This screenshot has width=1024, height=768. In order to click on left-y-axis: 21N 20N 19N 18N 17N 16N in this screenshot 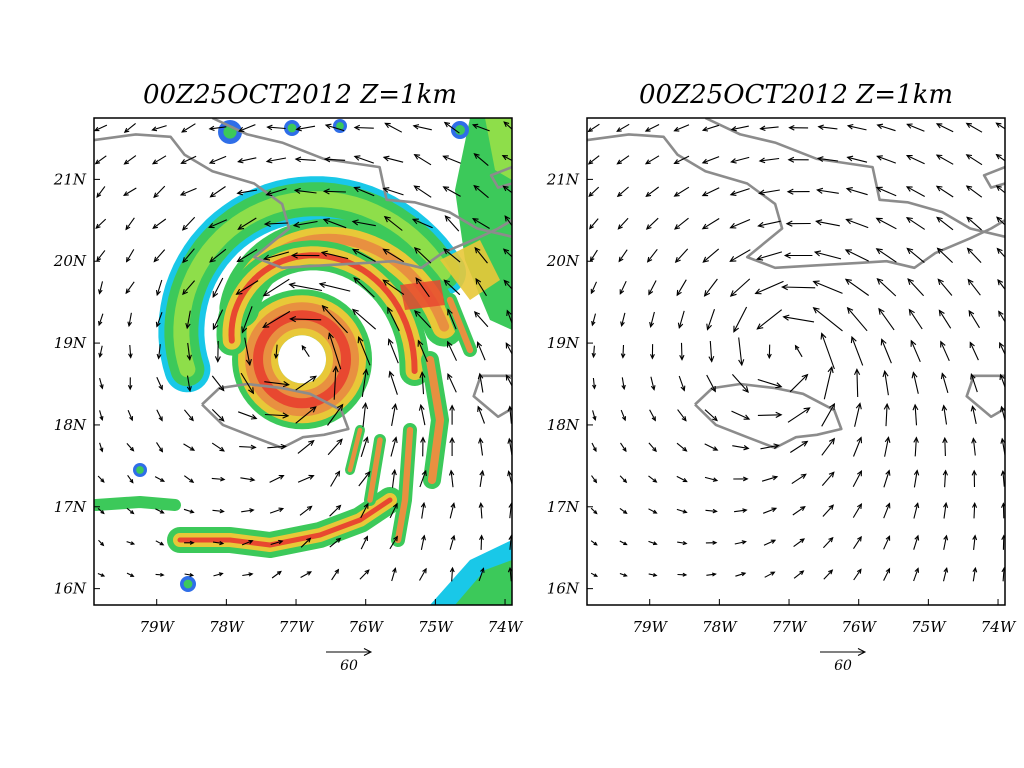, I will do `click(76, 384)`.